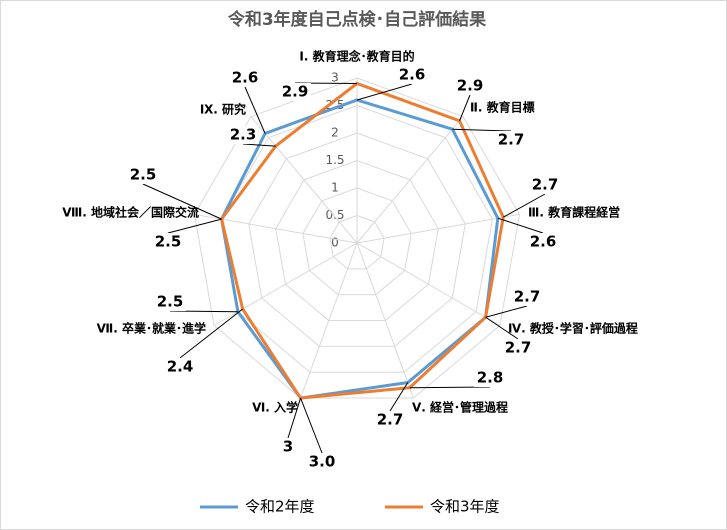 This screenshot has height=530, width=727. I want to click on data-label: 3.0, so click(322, 462).